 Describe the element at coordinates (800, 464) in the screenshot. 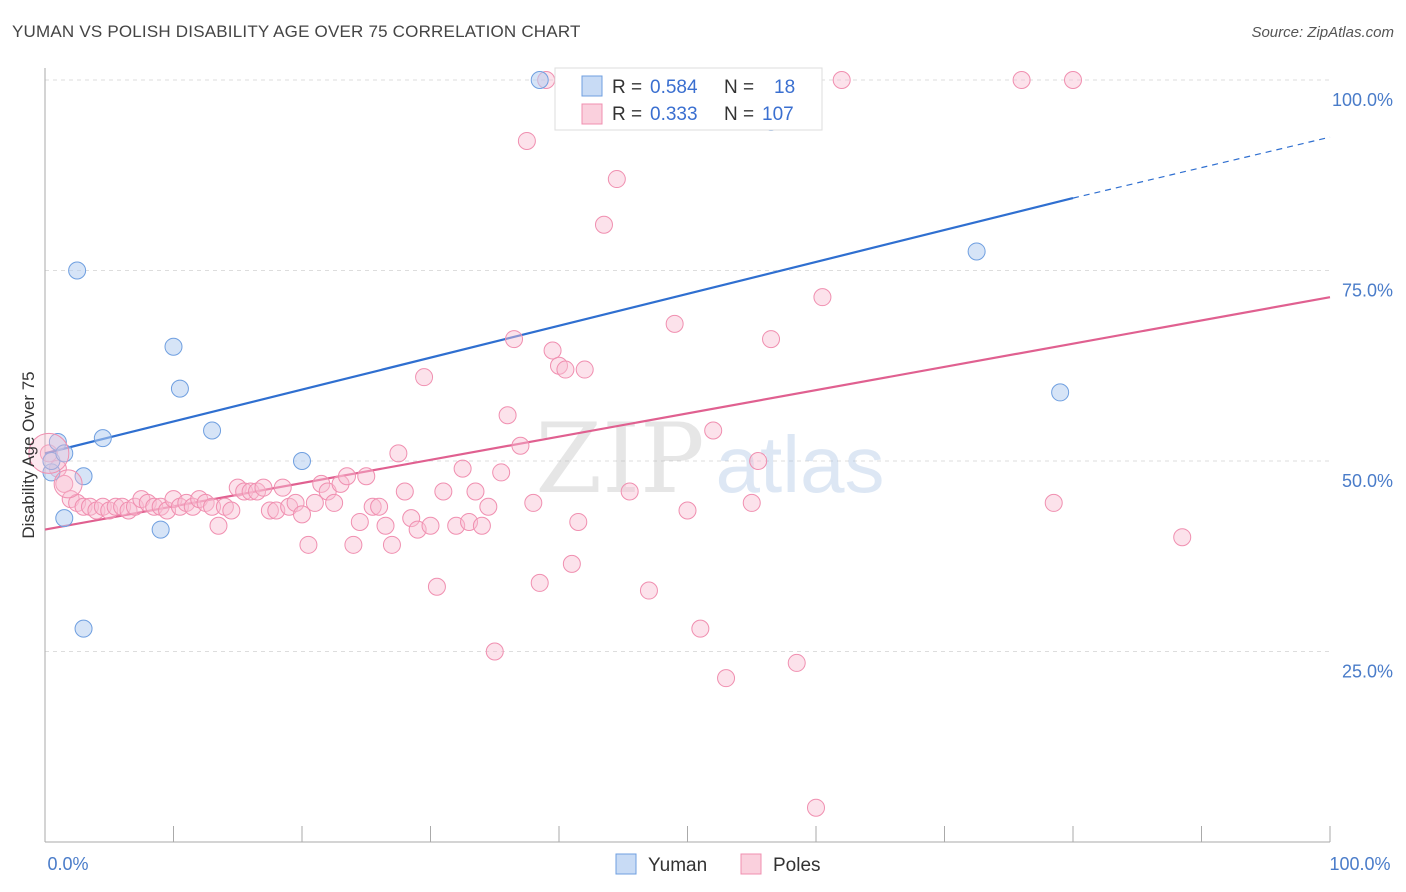

I see `watermark-atlas: atlas` at that location.